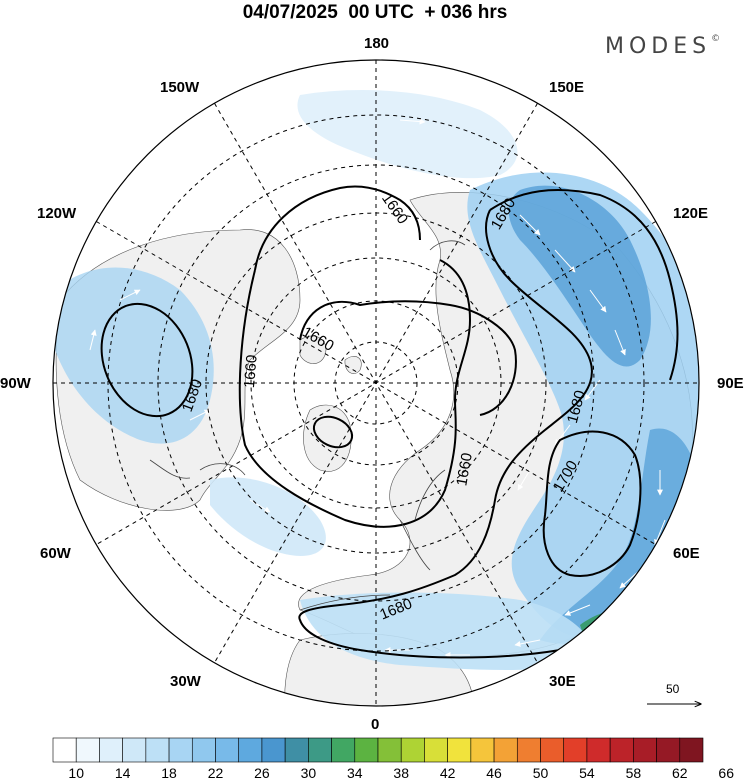 The width and height of the screenshot is (750, 782). Describe the element at coordinates (309, 773) in the screenshot. I see `colorbar-label: 30` at that location.